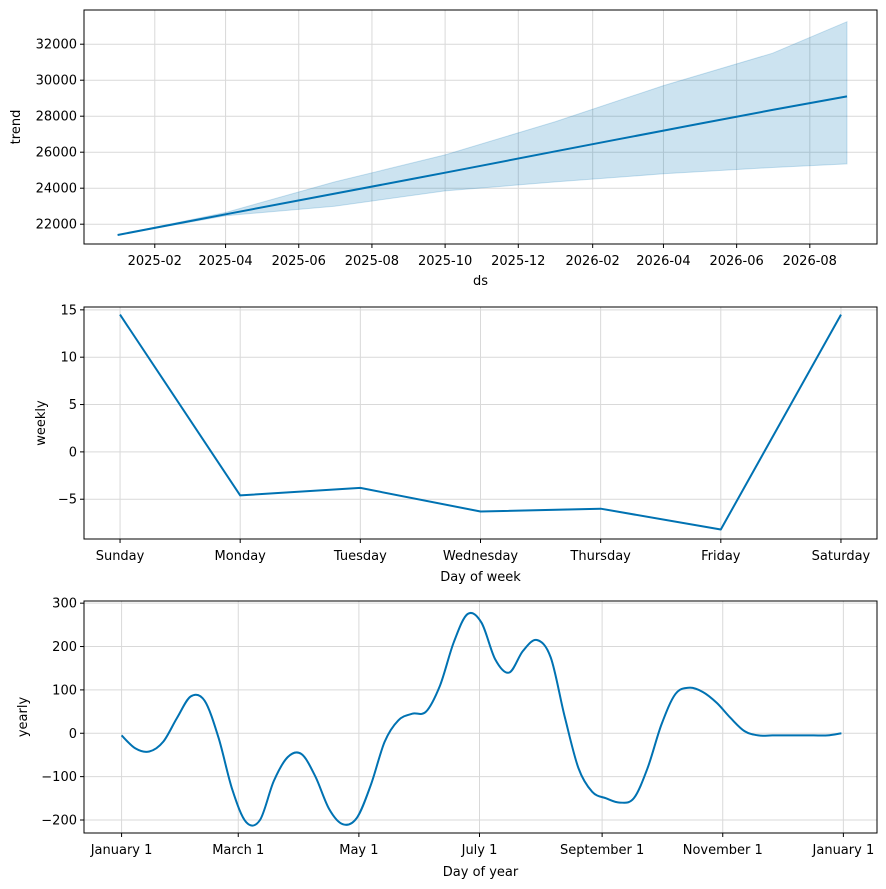  What do you see at coordinates (64, 690) in the screenshot?
I see `y-tick-label: 100` at bounding box center [64, 690].